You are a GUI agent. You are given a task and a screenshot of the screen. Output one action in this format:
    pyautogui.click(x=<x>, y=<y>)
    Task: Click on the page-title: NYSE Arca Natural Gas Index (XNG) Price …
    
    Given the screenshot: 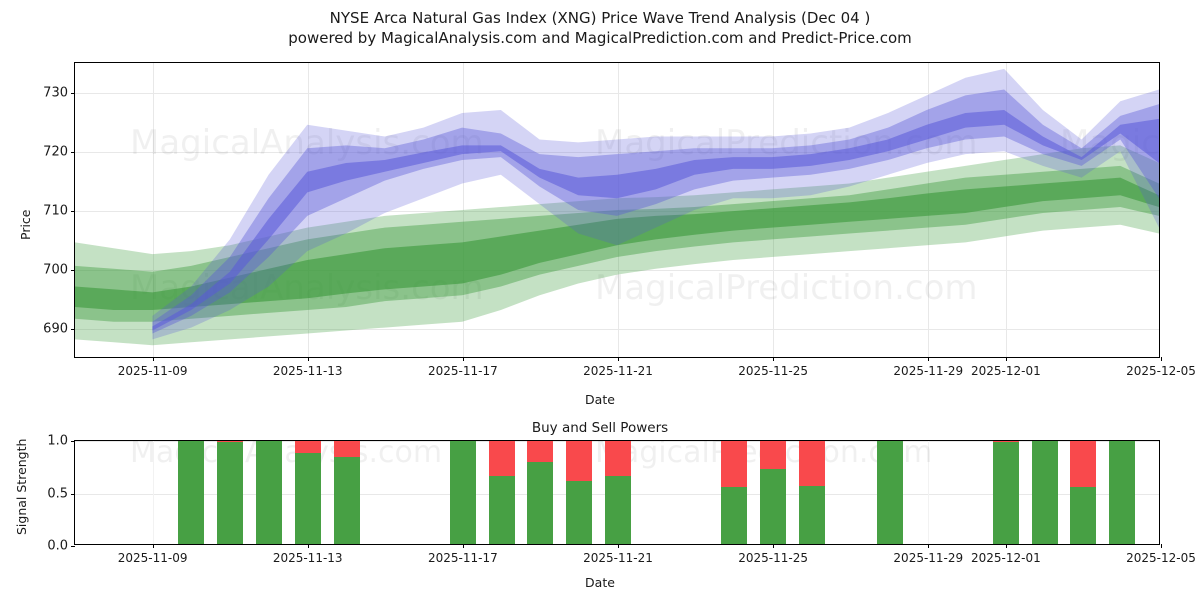 What is the action you would take?
    pyautogui.click(x=600, y=18)
    